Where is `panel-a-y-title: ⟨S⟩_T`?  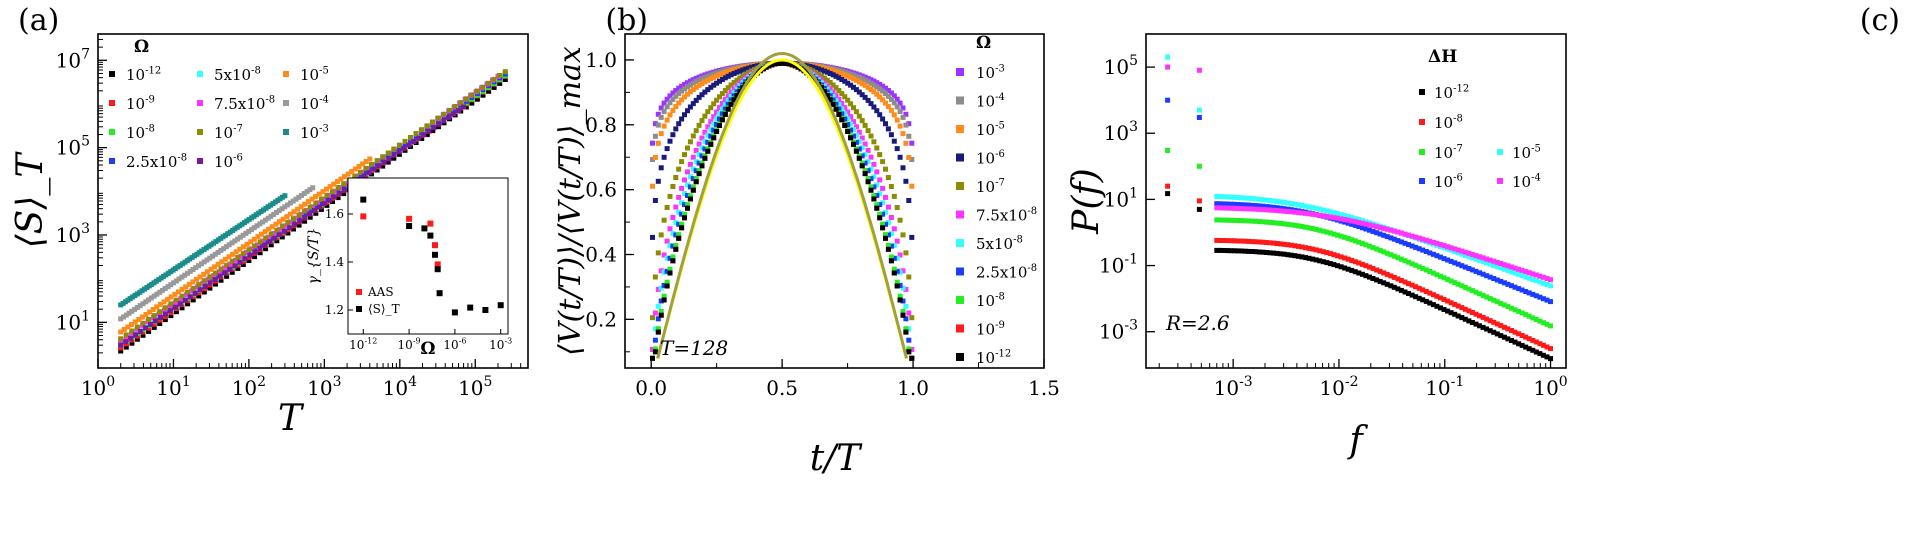 panel-a-y-title: ⟨S⟩_T is located at coordinates (30, 200).